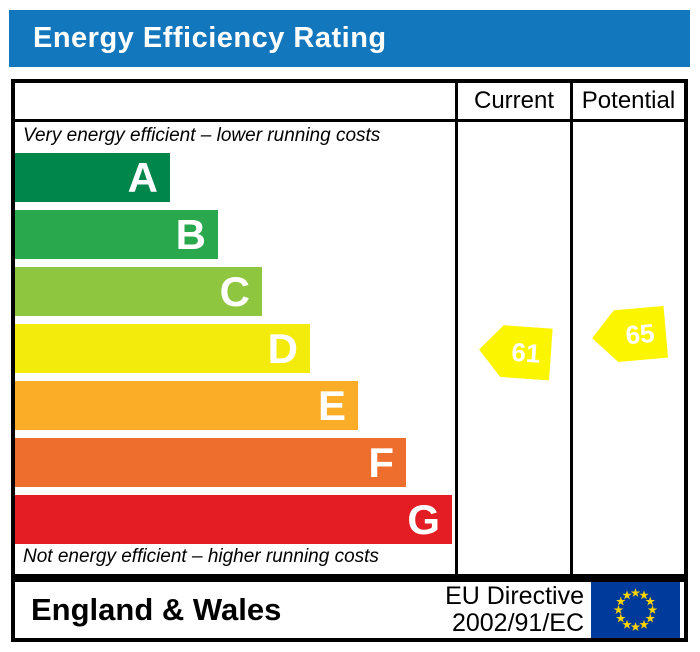 Image resolution: width=700 pixels, height=652 pixels. I want to click on band-a: A, so click(92, 177).